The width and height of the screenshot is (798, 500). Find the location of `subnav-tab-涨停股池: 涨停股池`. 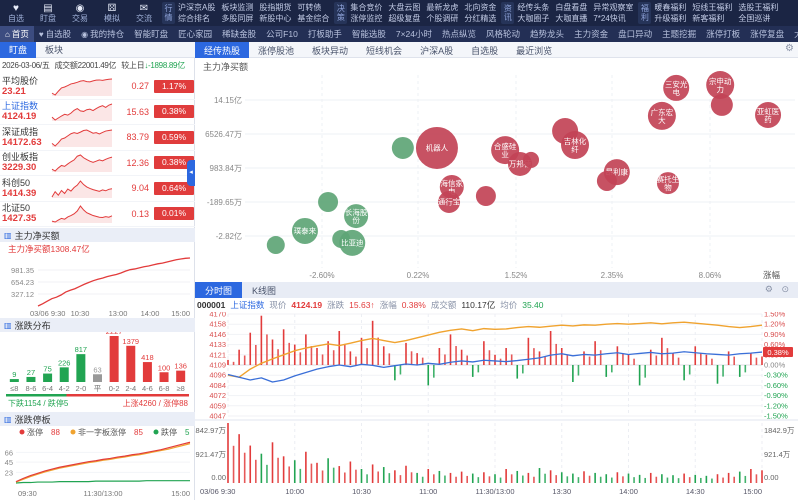

subnav-tab-涨停股池: 涨停股池 is located at coordinates (276, 50).